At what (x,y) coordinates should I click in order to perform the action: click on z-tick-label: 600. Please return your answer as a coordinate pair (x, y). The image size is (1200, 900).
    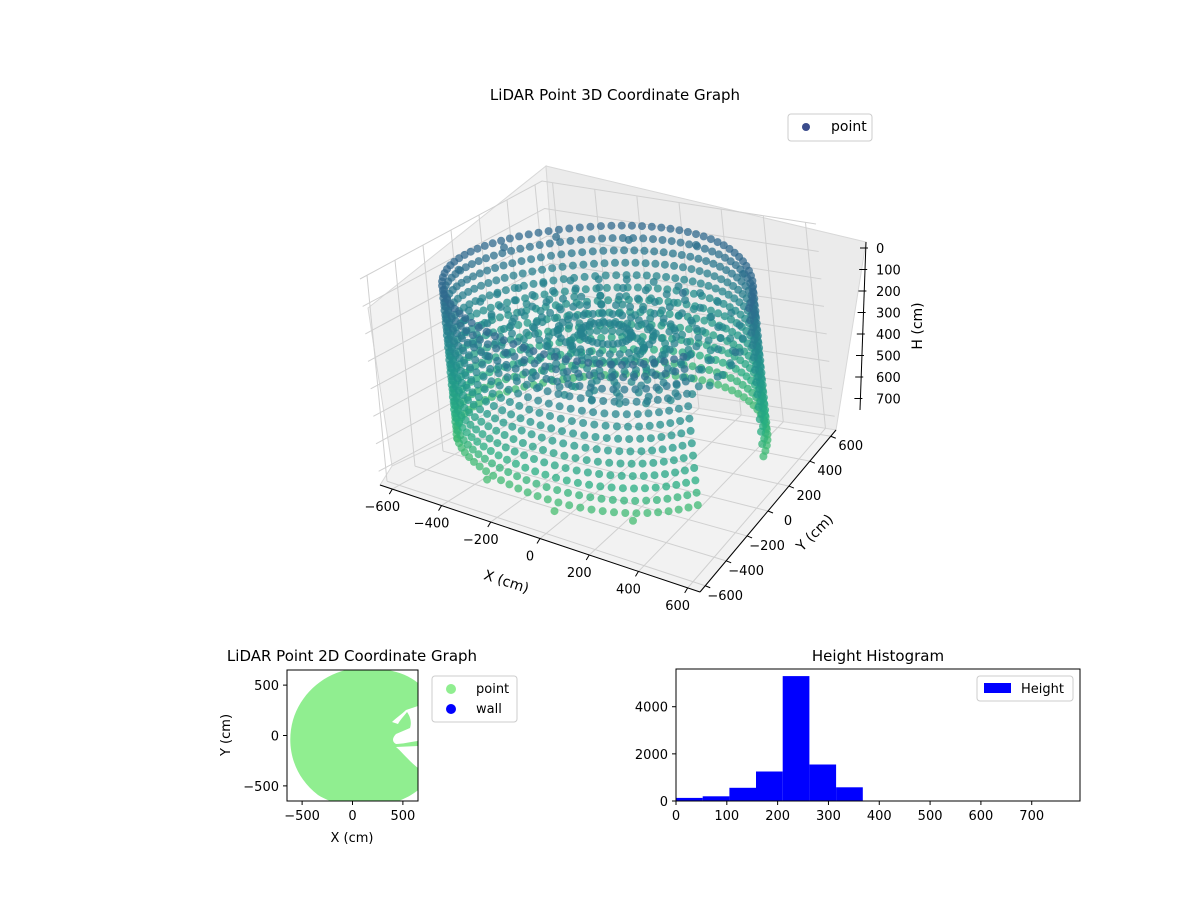
    Looking at the image, I should click on (888, 378).